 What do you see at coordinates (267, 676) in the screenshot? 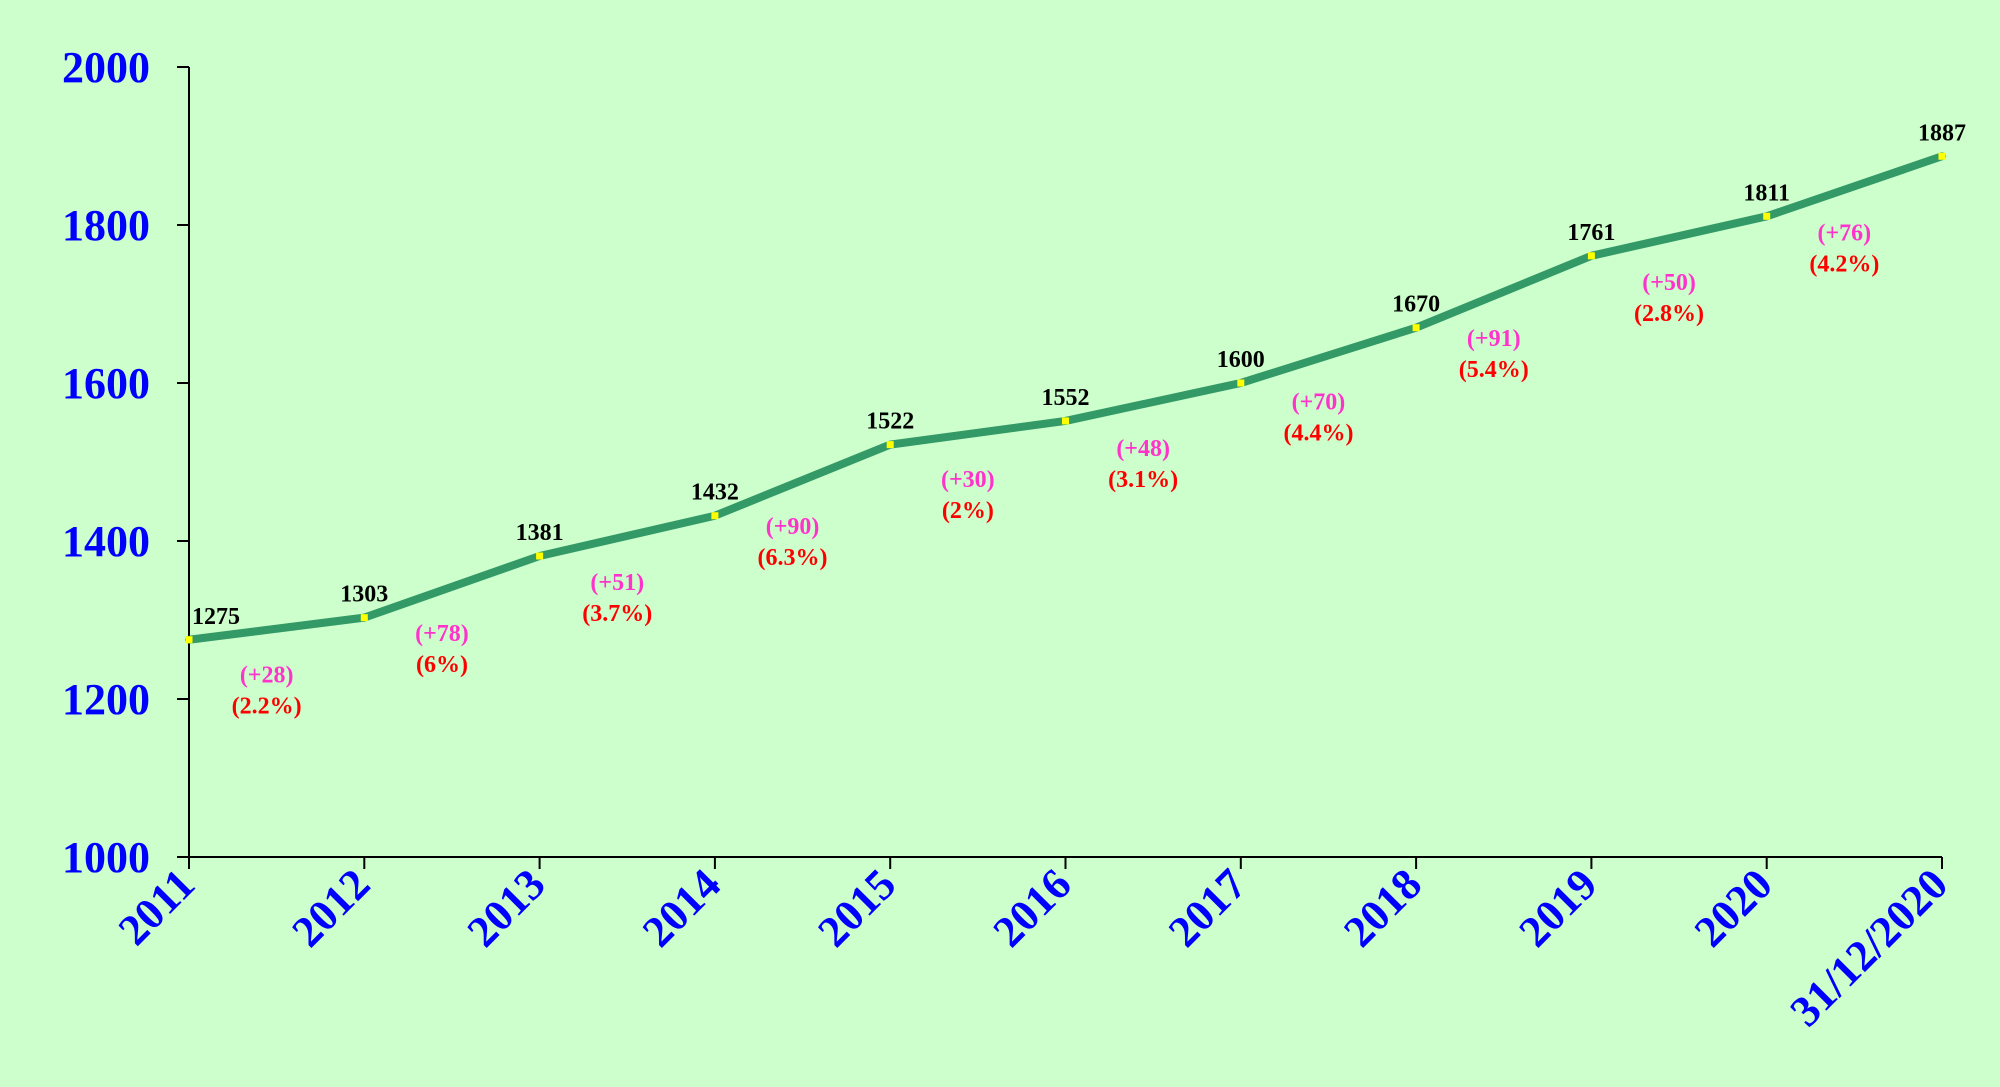
I see `change-delta-label: (+28)` at bounding box center [267, 676].